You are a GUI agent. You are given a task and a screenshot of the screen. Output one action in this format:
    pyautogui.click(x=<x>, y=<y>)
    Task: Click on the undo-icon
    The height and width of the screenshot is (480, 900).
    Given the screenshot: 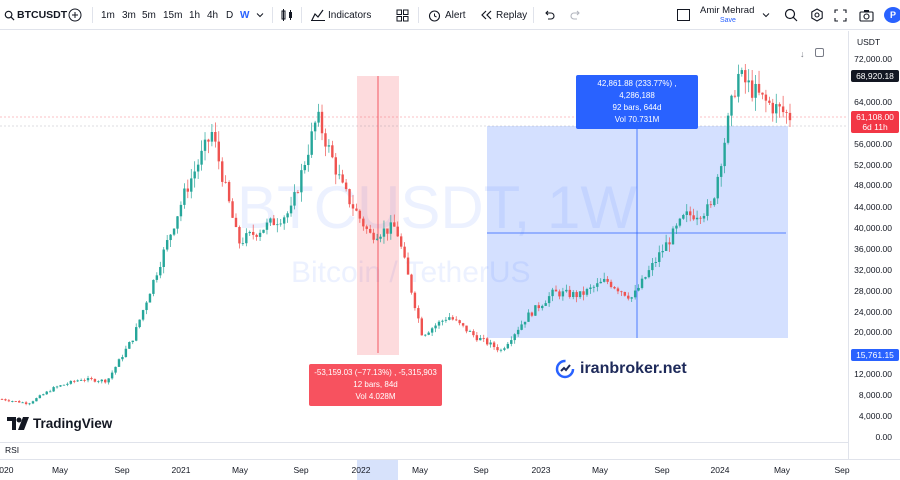 What is the action you would take?
    pyautogui.click(x=549, y=15)
    